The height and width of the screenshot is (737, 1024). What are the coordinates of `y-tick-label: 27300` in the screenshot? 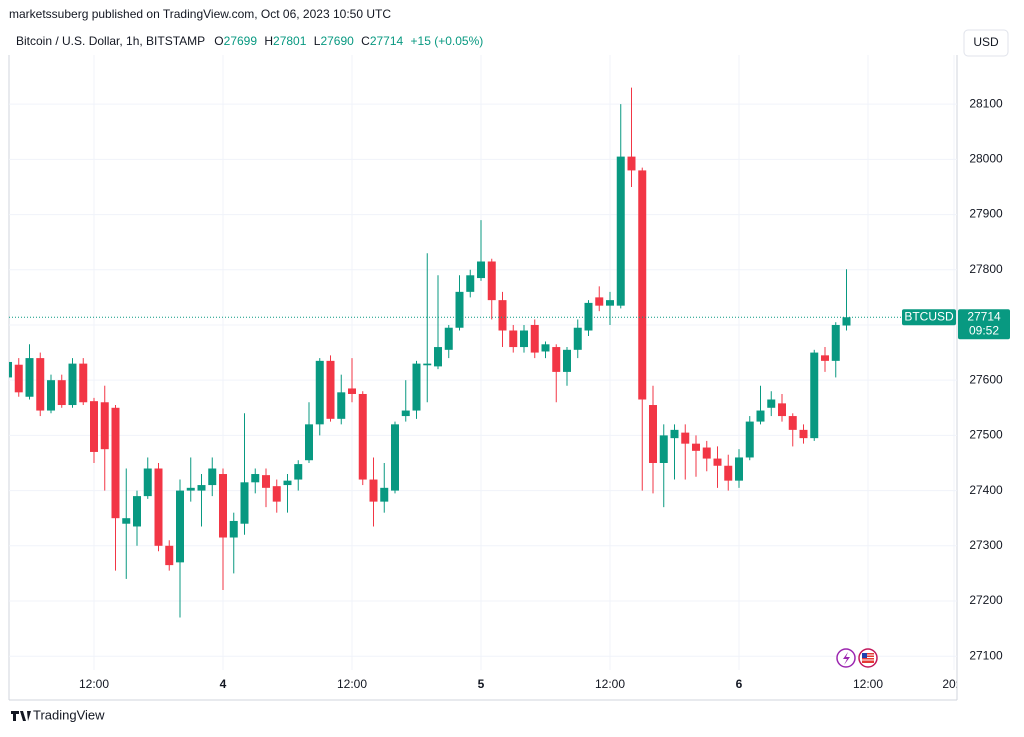 It's located at (986, 545).